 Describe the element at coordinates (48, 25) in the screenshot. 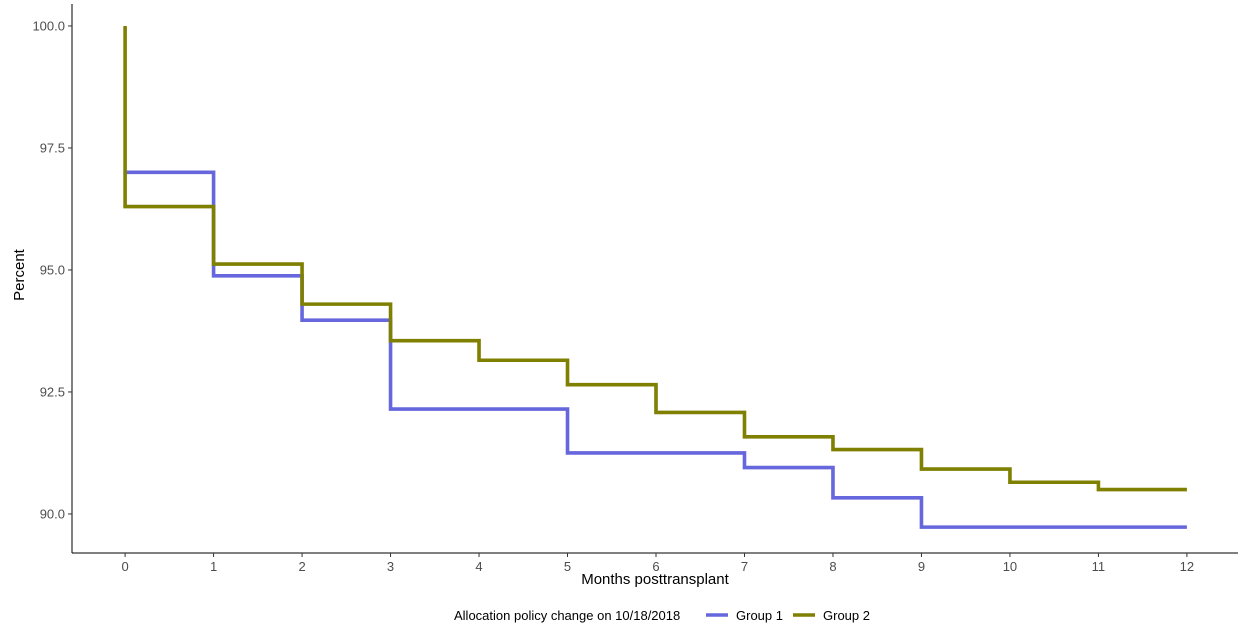

I see `y-tick-label: 100.0` at that location.